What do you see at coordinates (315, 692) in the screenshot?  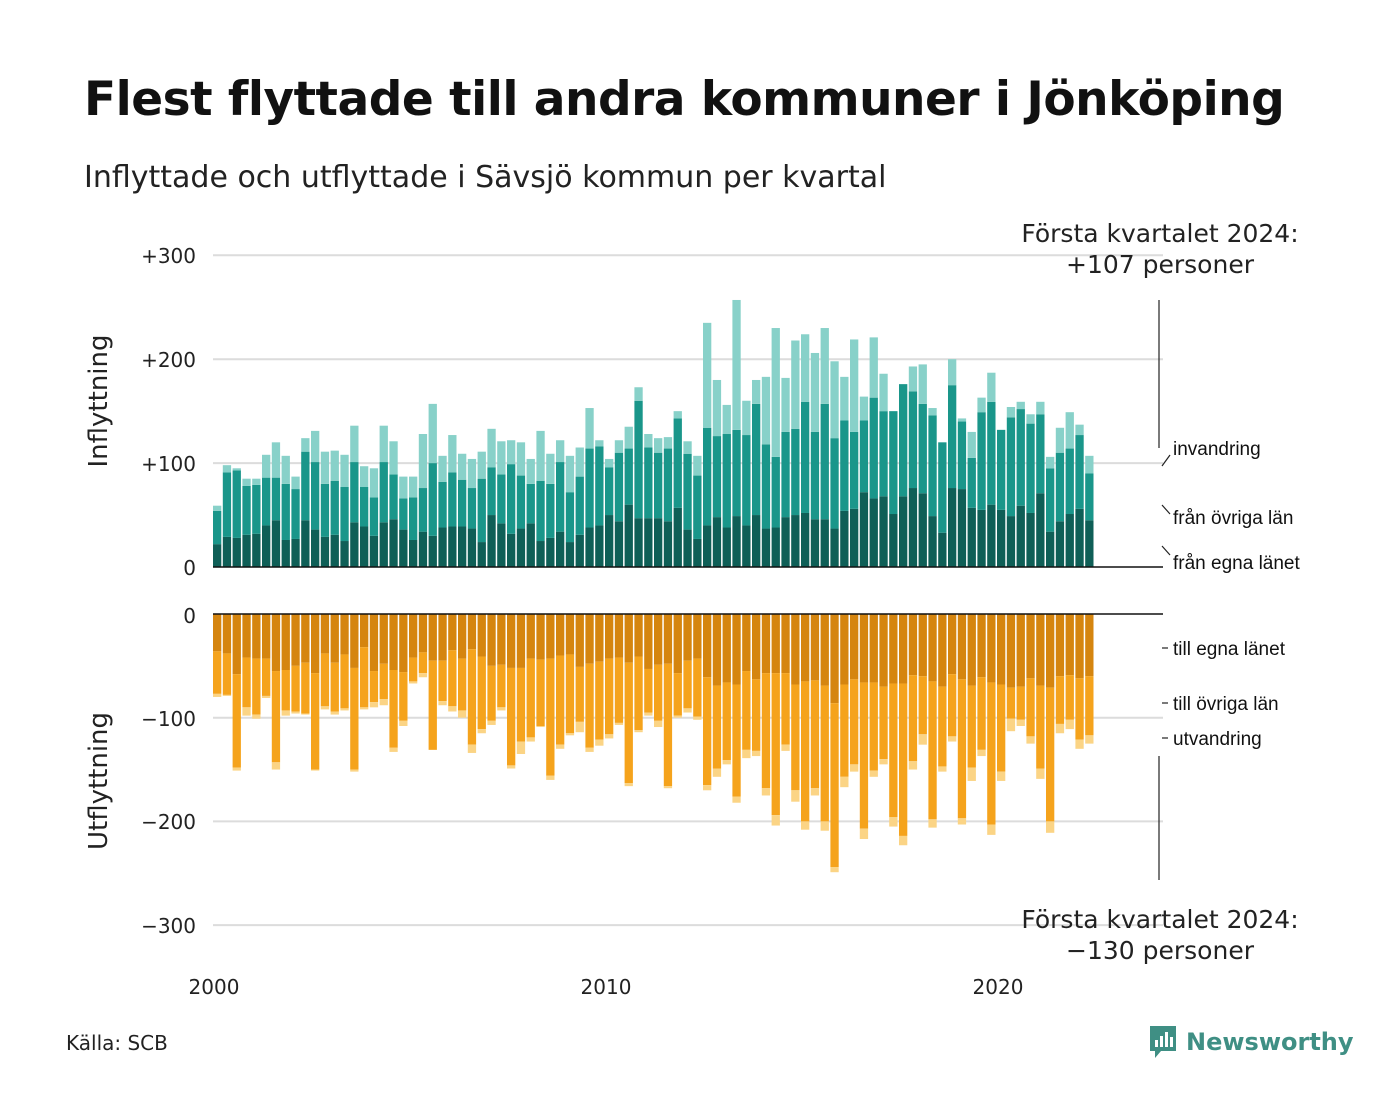 I see `outflow-bar-2002-q3` at bounding box center [315, 692].